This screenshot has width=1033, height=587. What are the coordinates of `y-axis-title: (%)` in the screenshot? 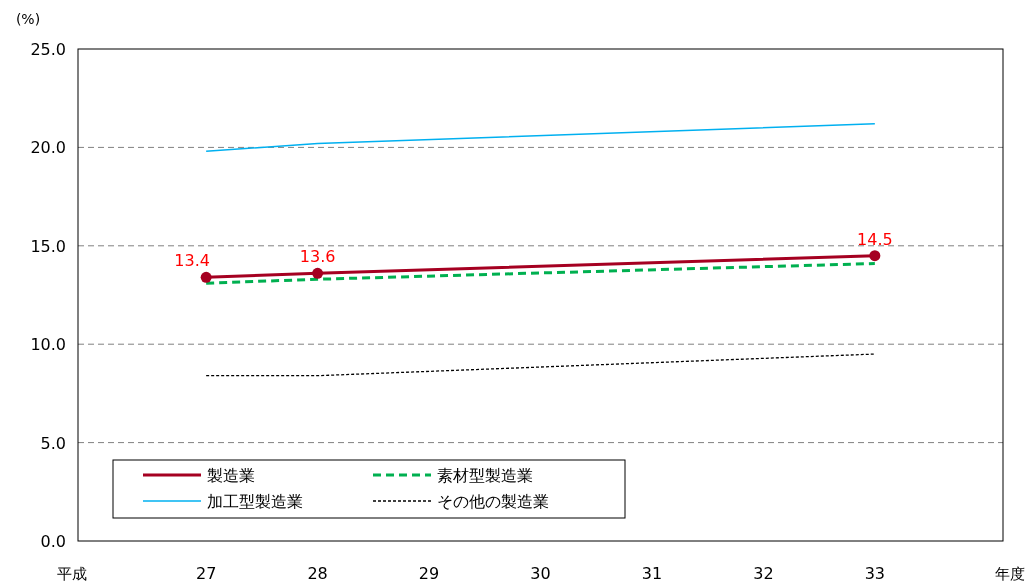 It's located at (28, 19).